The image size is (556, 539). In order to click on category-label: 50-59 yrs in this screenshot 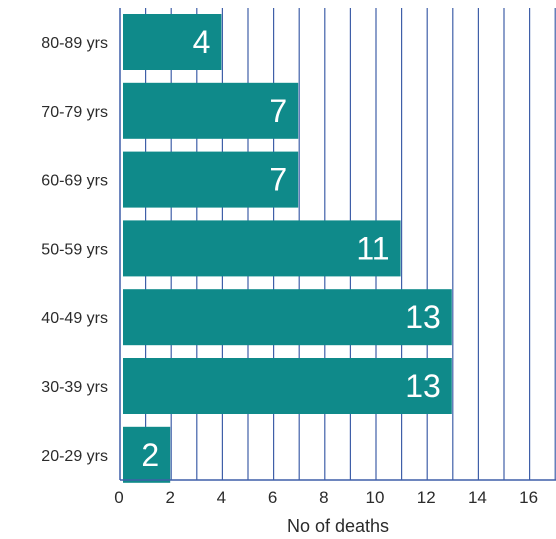, I will do `click(74, 249)`.